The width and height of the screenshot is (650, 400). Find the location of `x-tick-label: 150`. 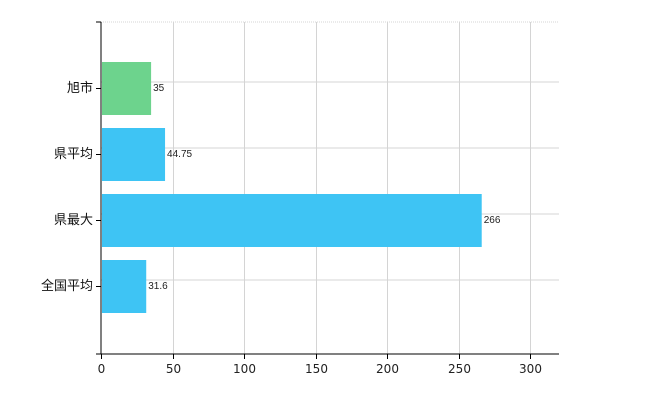

x-tick-label: 150 is located at coordinates (316, 369).